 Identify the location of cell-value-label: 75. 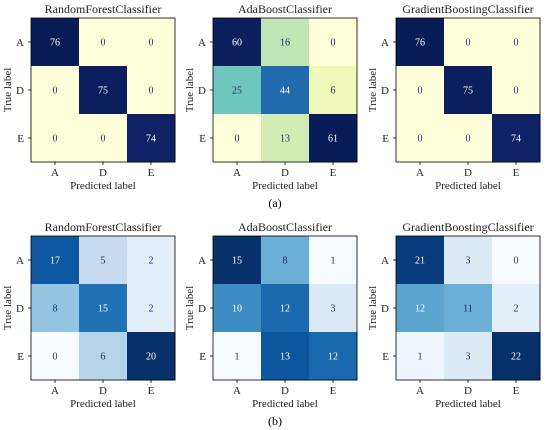
(103, 91).